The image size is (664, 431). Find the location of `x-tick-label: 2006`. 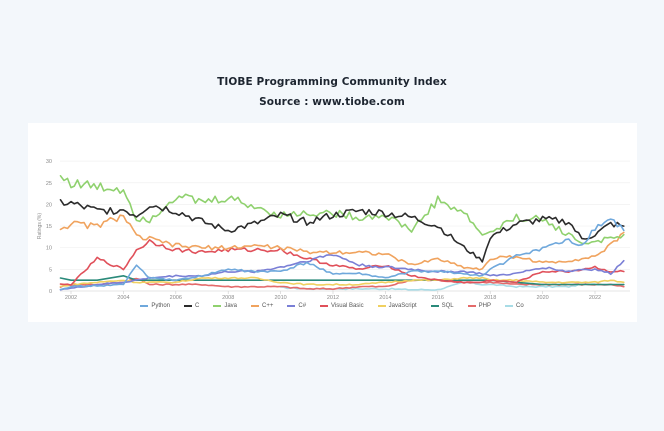

x-tick-label: 2006 is located at coordinates (176, 298).